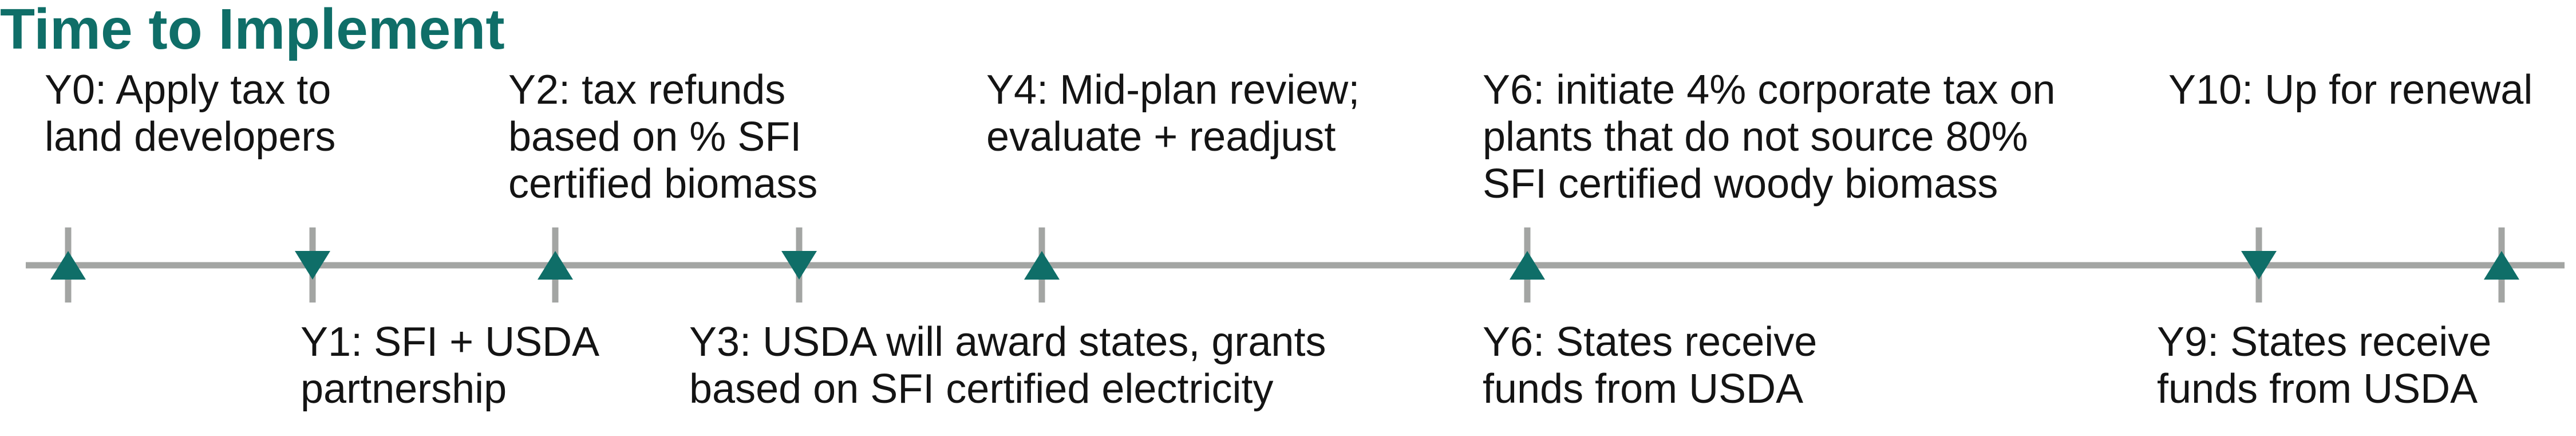 This screenshot has width=2576, height=436. What do you see at coordinates (2324, 365) in the screenshot?
I see `event-label-y9: Y9: States receive funds from USDA` at bounding box center [2324, 365].